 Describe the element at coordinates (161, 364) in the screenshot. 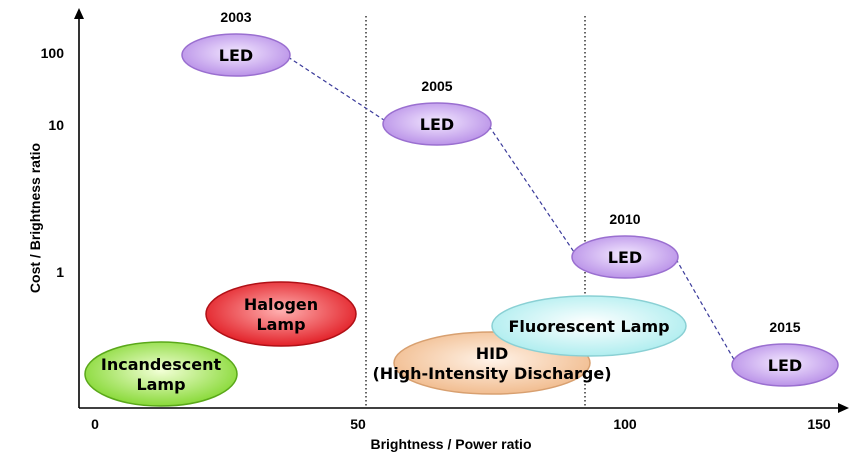

I see `technology-label: Incandescent` at that location.